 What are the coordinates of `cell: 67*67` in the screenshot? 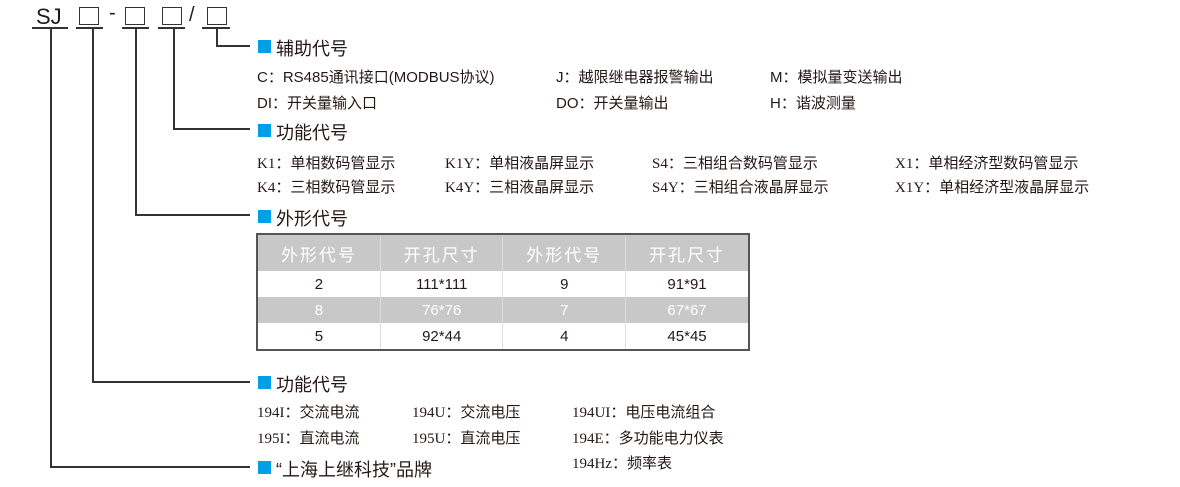 It's located at (687, 310).